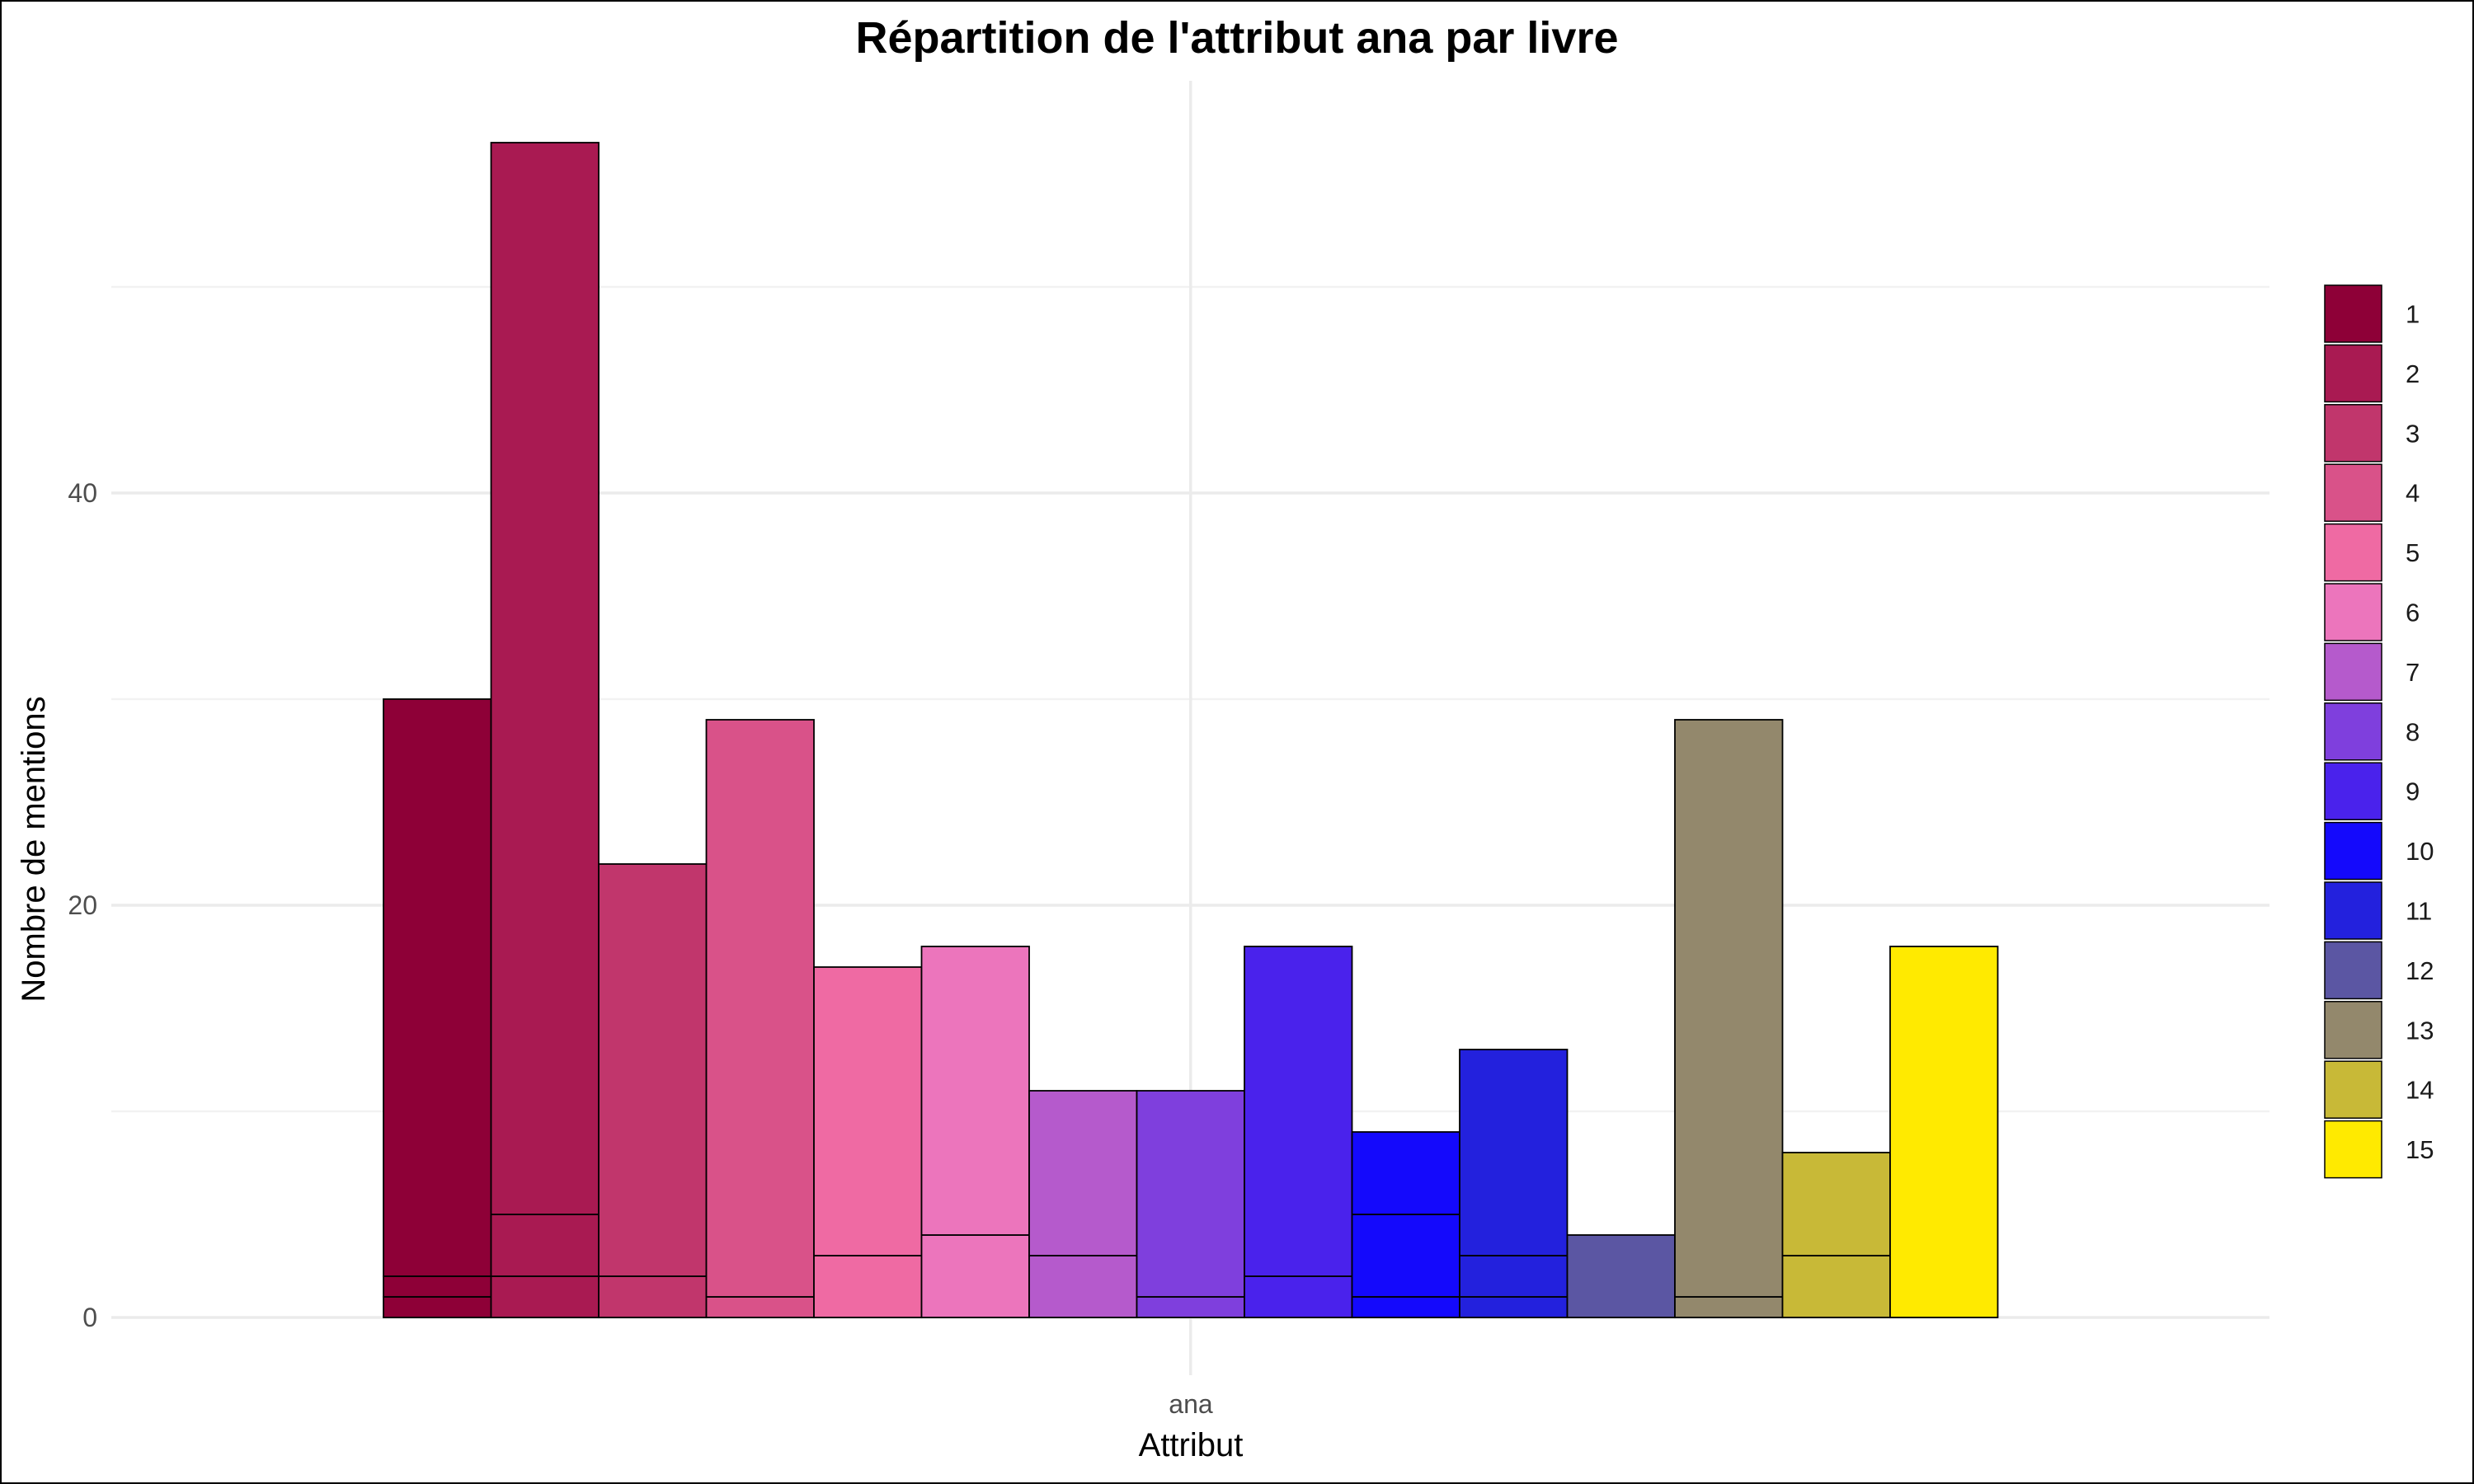 This screenshot has height=1484, width=2474. I want to click on legend-label-11: 11, so click(2419, 911).